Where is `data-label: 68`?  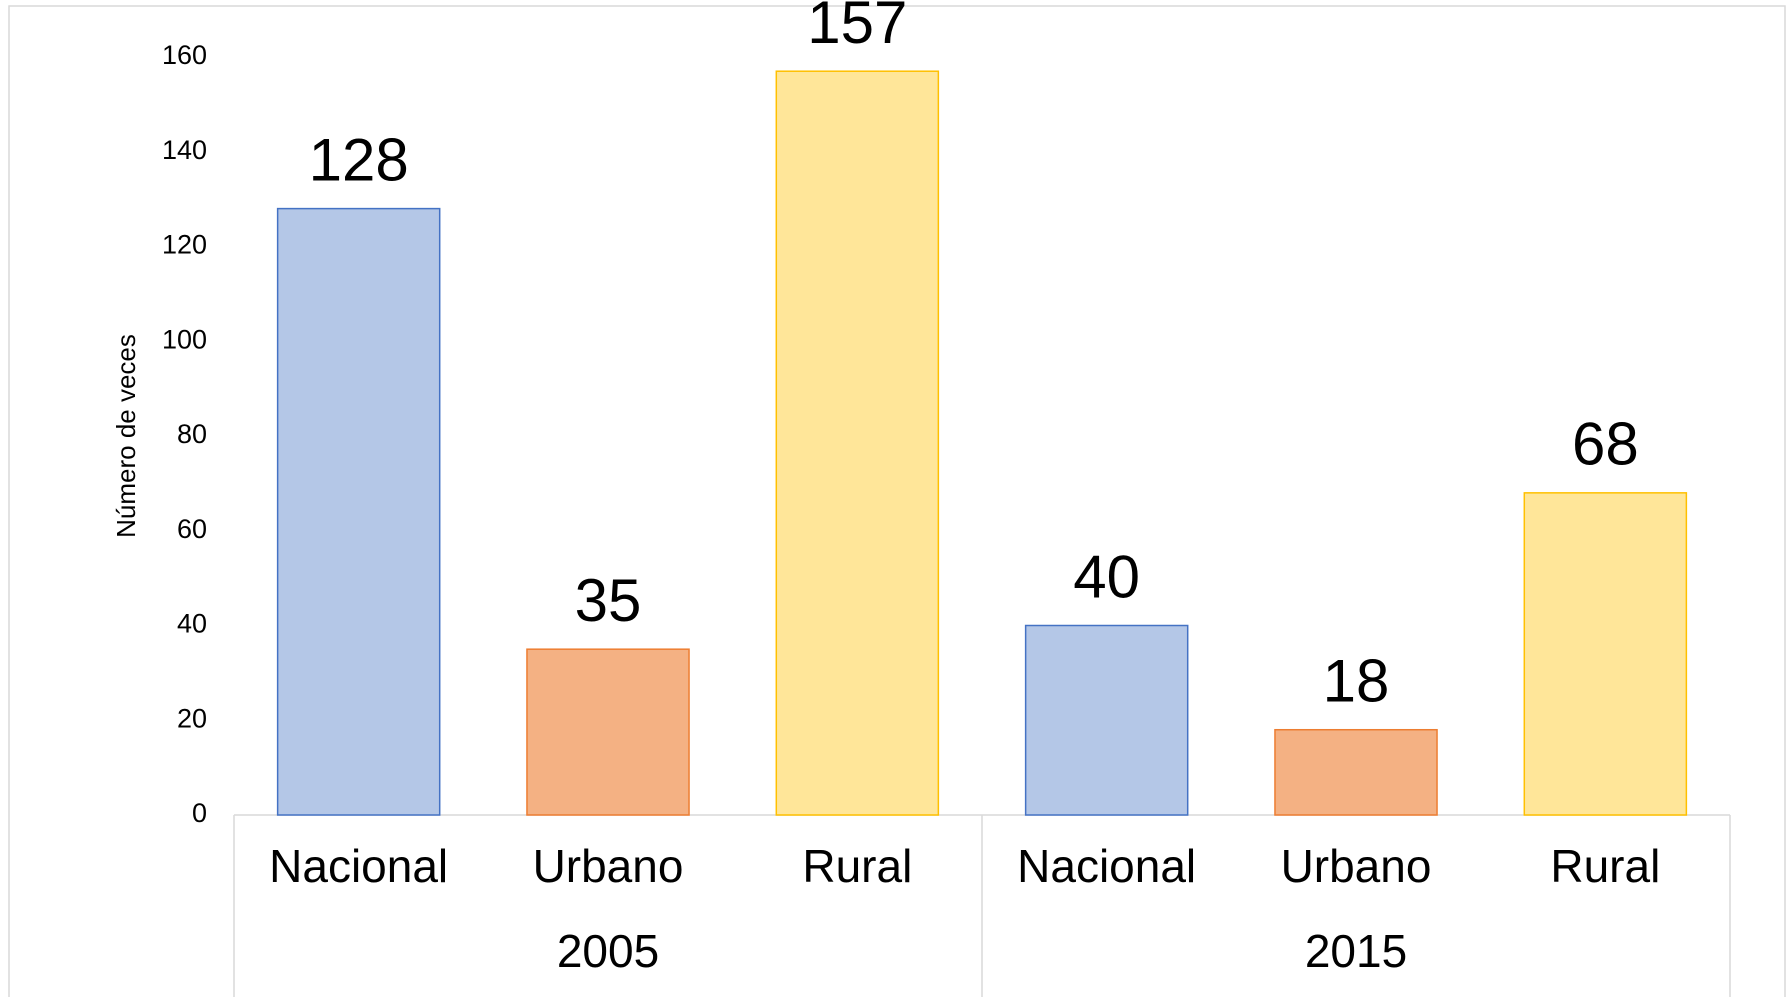 data-label: 68 is located at coordinates (1605, 444).